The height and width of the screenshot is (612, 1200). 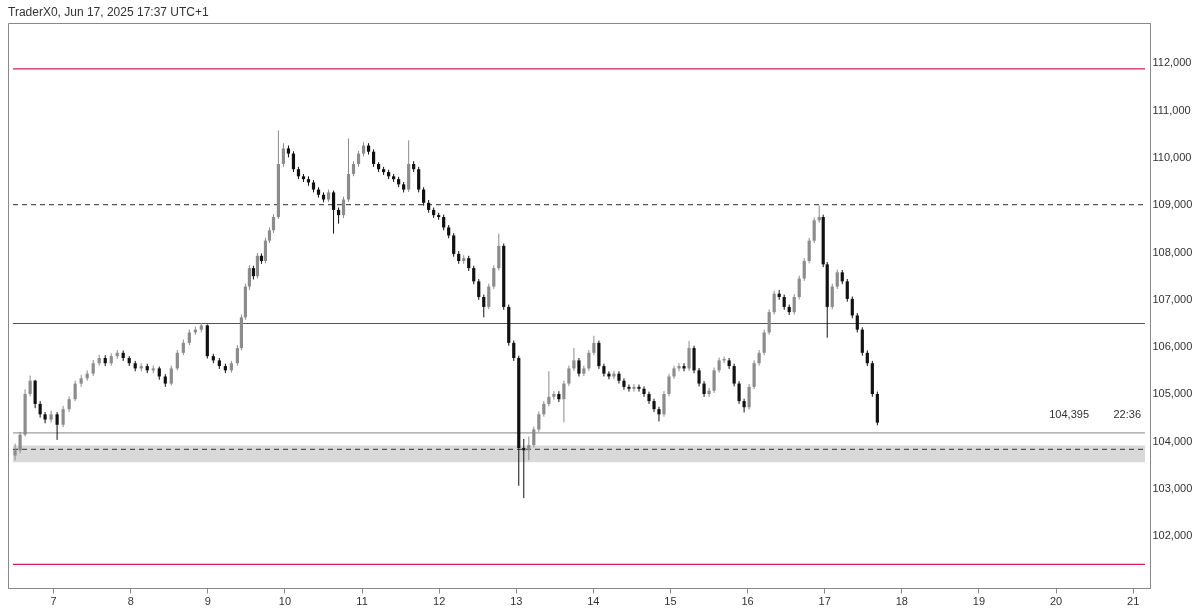 I want to click on y-tick-label: 109,000, so click(x=1172, y=204).